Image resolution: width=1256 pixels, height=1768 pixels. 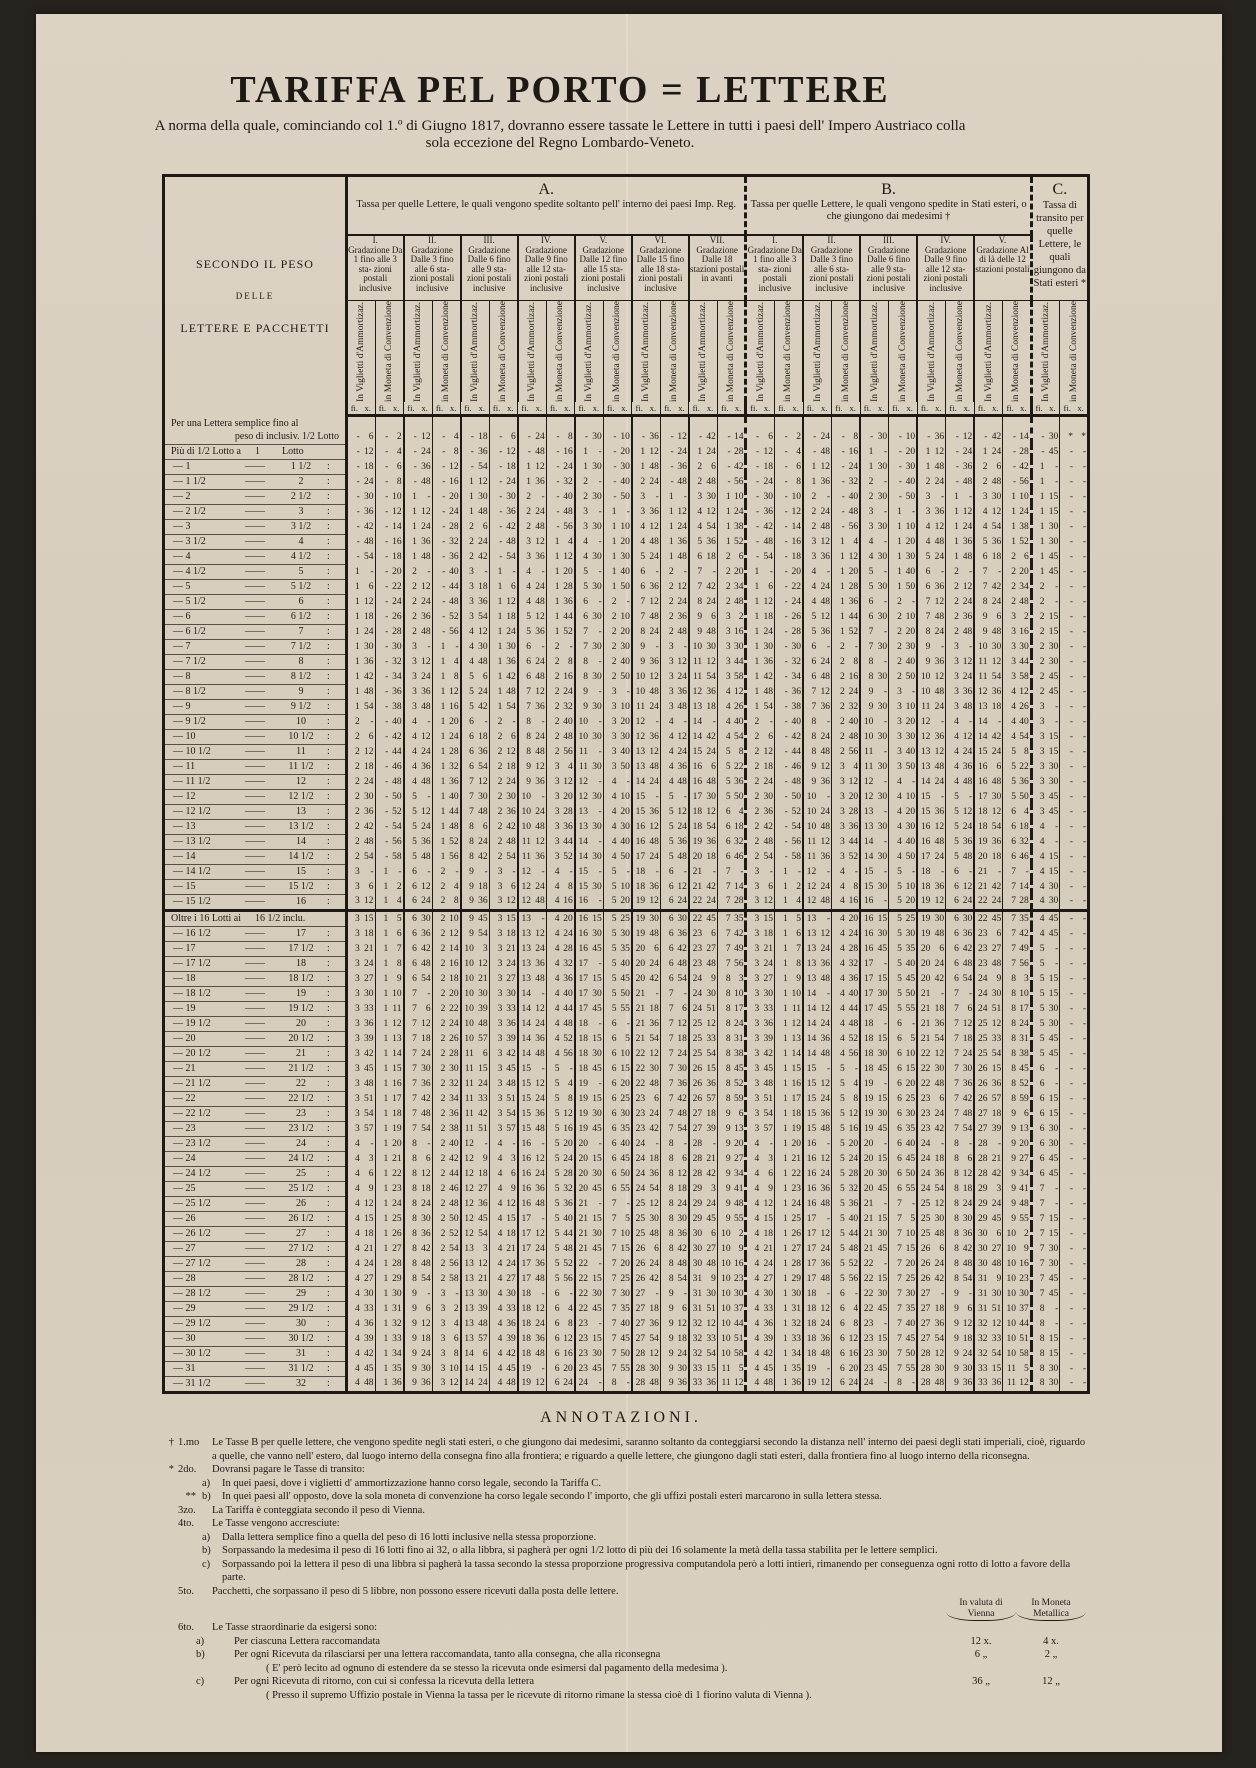 What do you see at coordinates (1024, 631) in the screenshot?
I see `cell-kreuzer: 16` at bounding box center [1024, 631].